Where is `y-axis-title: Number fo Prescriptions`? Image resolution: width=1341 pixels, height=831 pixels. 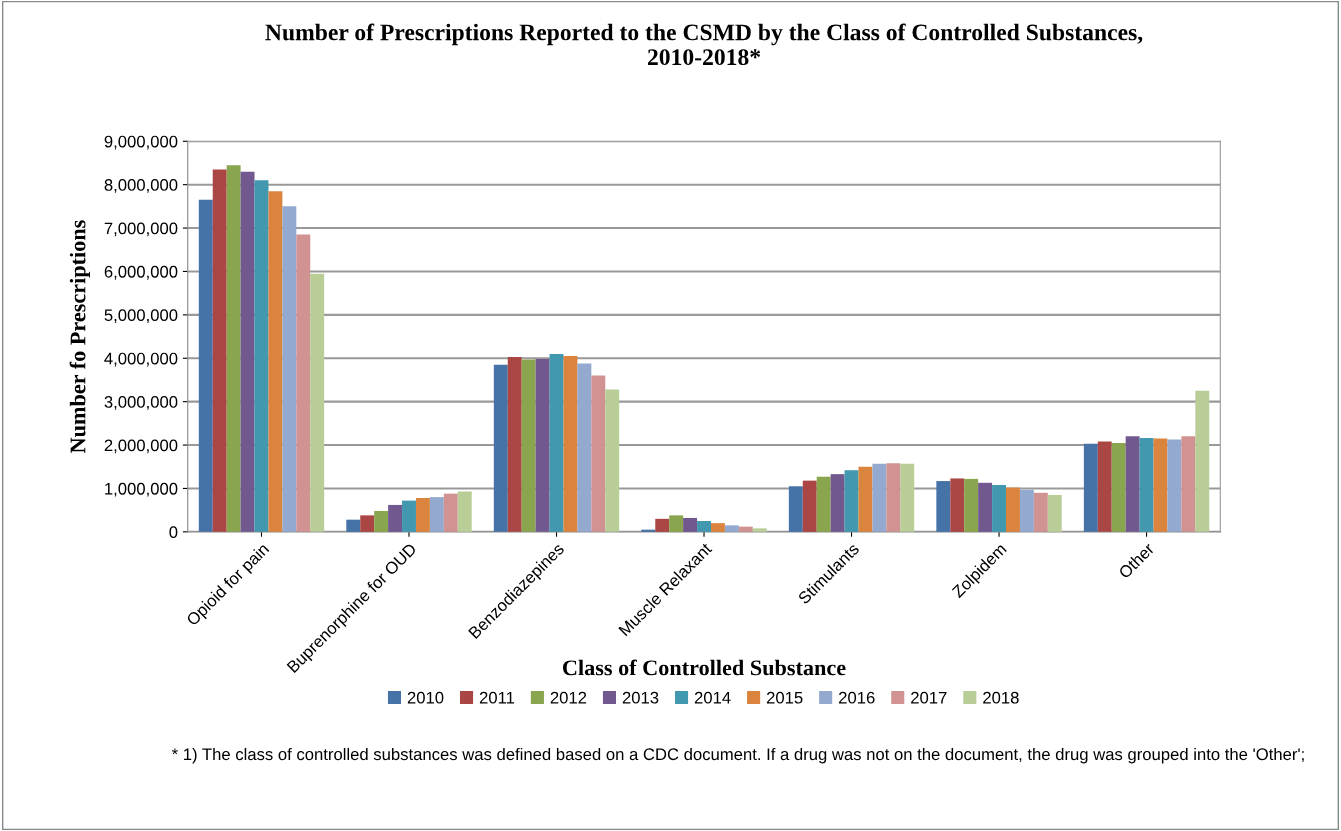 y-axis-title: Number fo Prescriptions is located at coordinates (79, 337).